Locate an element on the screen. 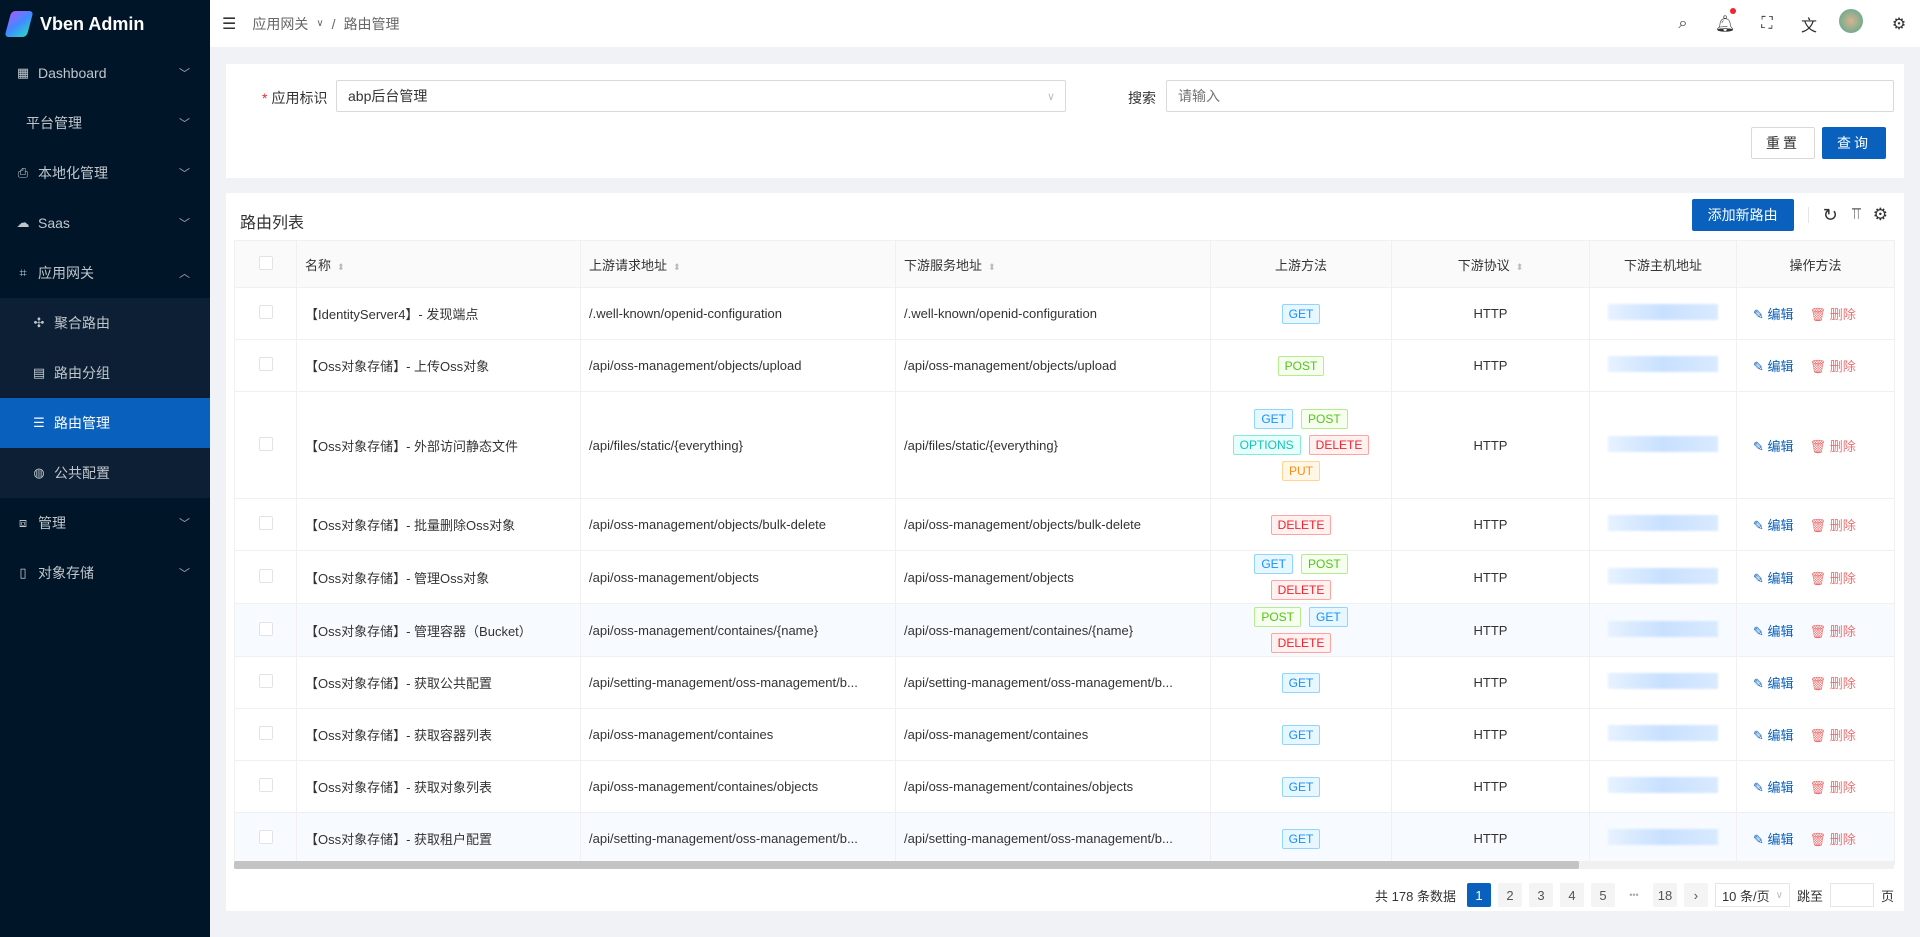 The height and width of the screenshot is (937, 1920). page-button: 5 is located at coordinates (1602, 895).